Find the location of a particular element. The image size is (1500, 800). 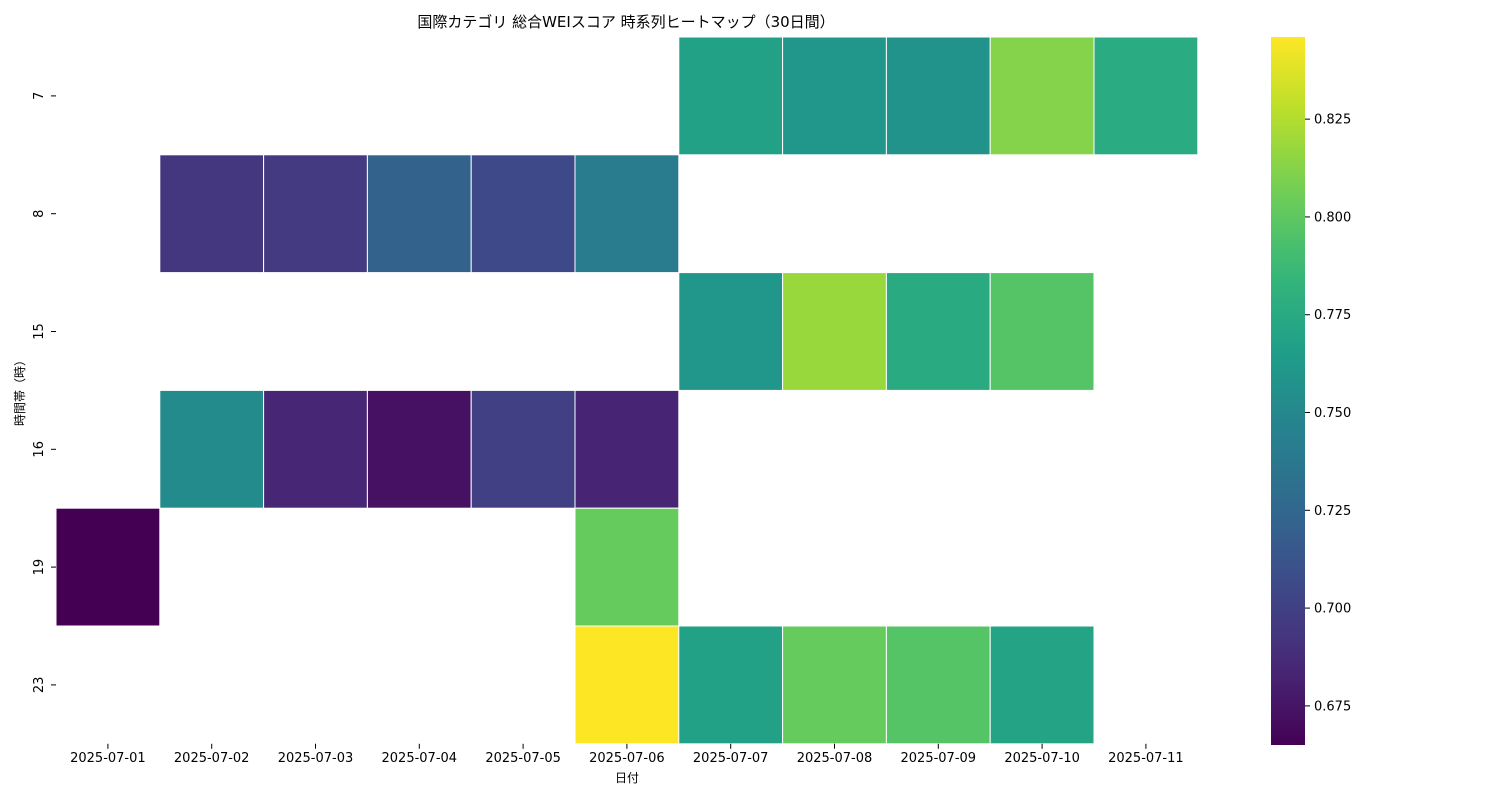

colorbar-tick-label: 0.750 is located at coordinates (1332, 413).